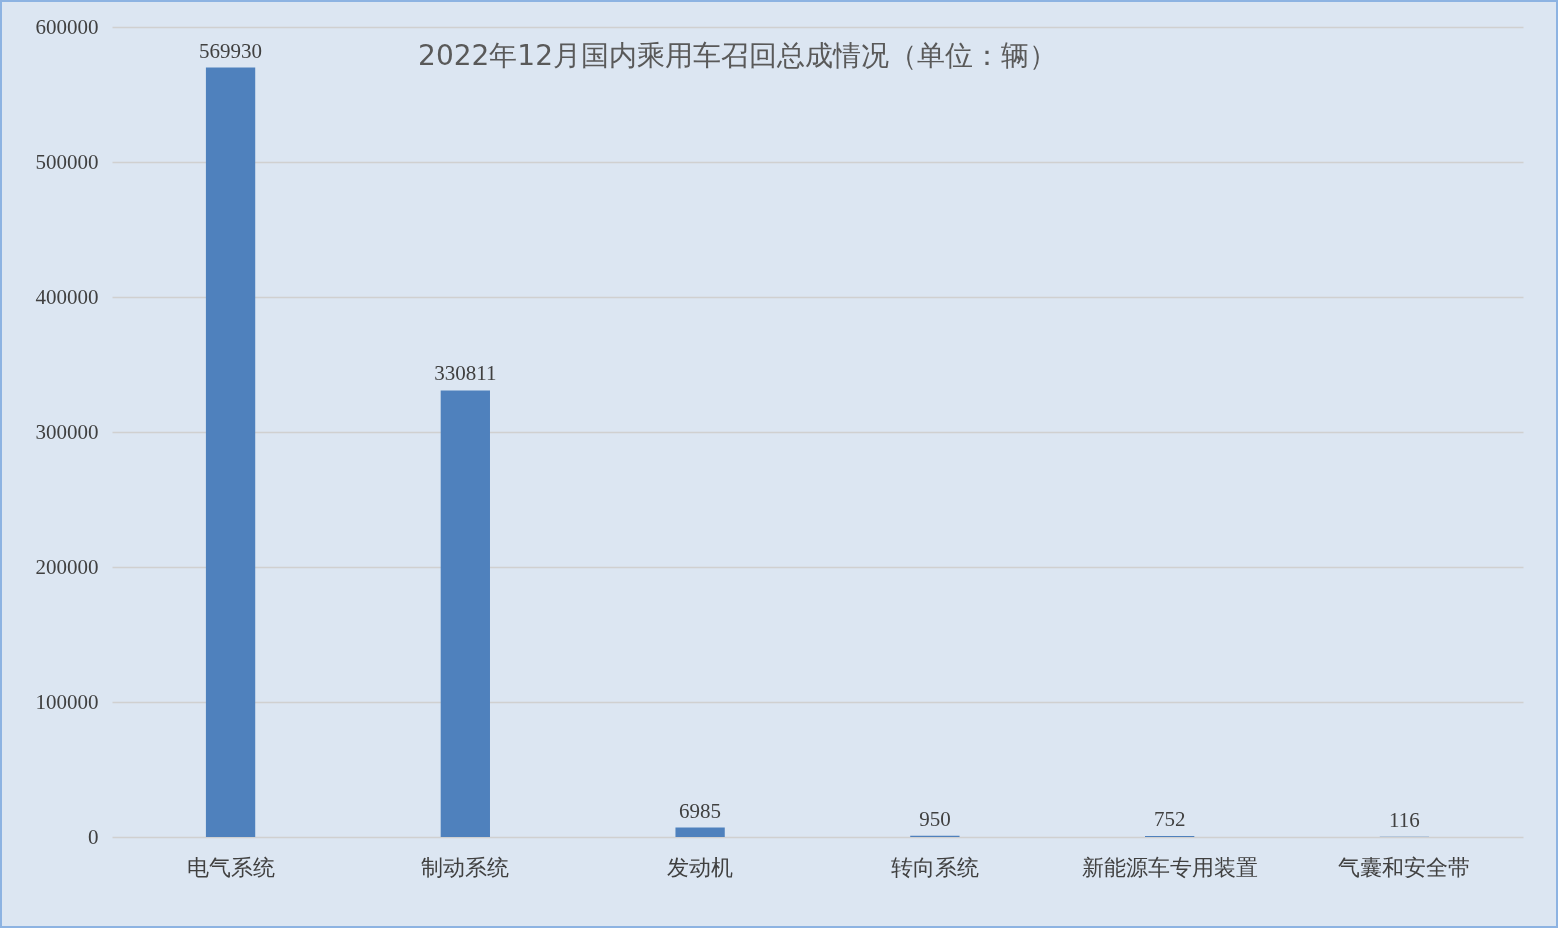 Image resolution: width=1558 pixels, height=928 pixels. What do you see at coordinates (935, 818) in the screenshot?
I see `data-label: 950` at bounding box center [935, 818].